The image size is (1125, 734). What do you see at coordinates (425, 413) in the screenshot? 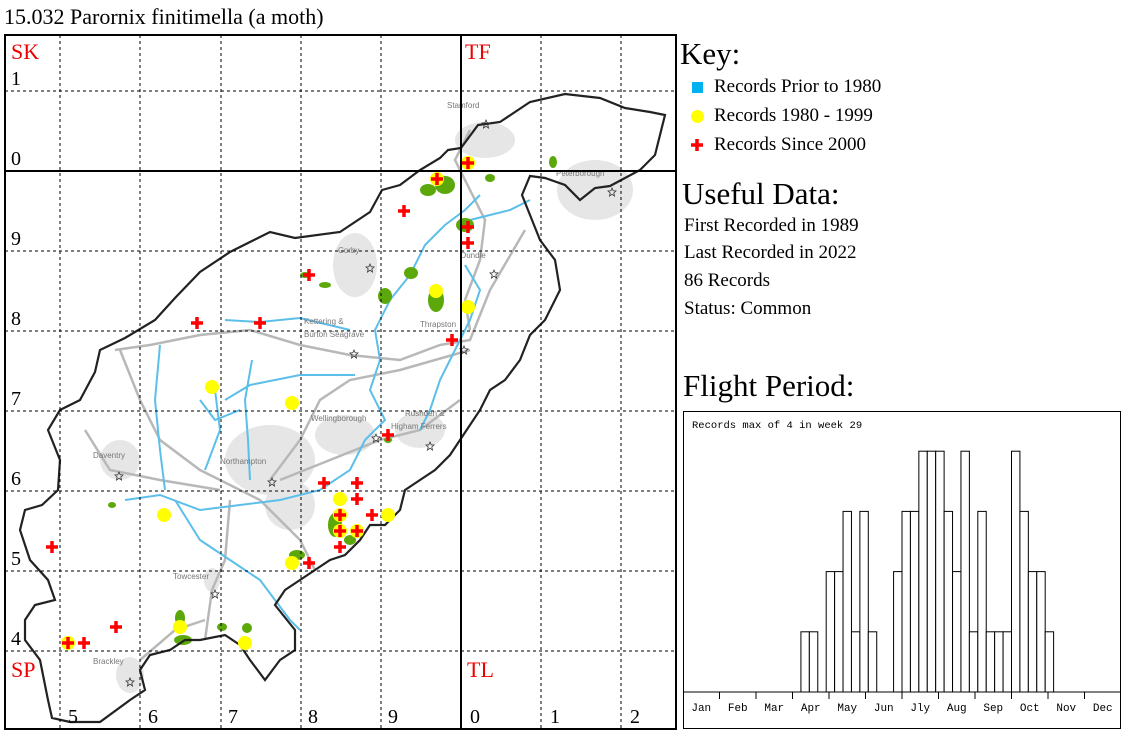
I see `town-label: Rushden &` at bounding box center [425, 413].